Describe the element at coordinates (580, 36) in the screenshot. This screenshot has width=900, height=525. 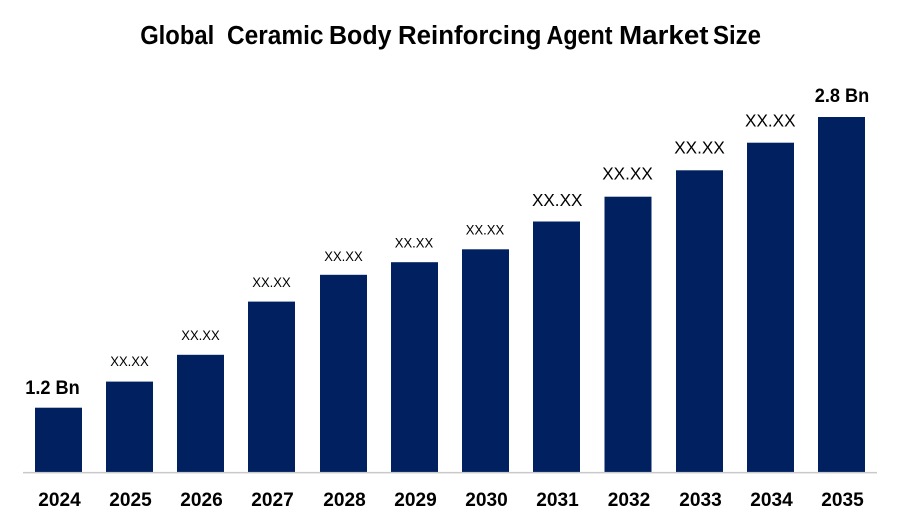
I see `svg-text: Agent` at that location.